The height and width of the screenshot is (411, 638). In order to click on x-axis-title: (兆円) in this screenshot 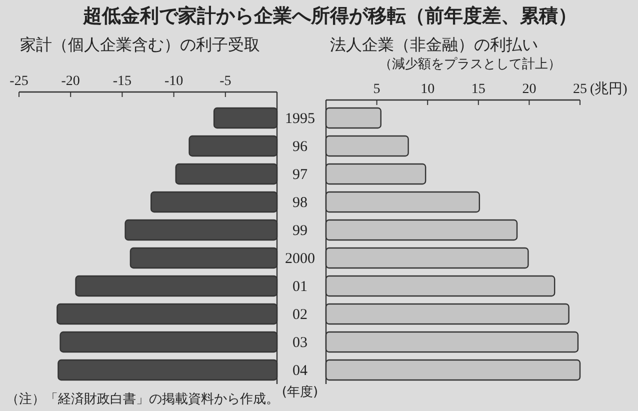, I will do `click(609, 89)`.